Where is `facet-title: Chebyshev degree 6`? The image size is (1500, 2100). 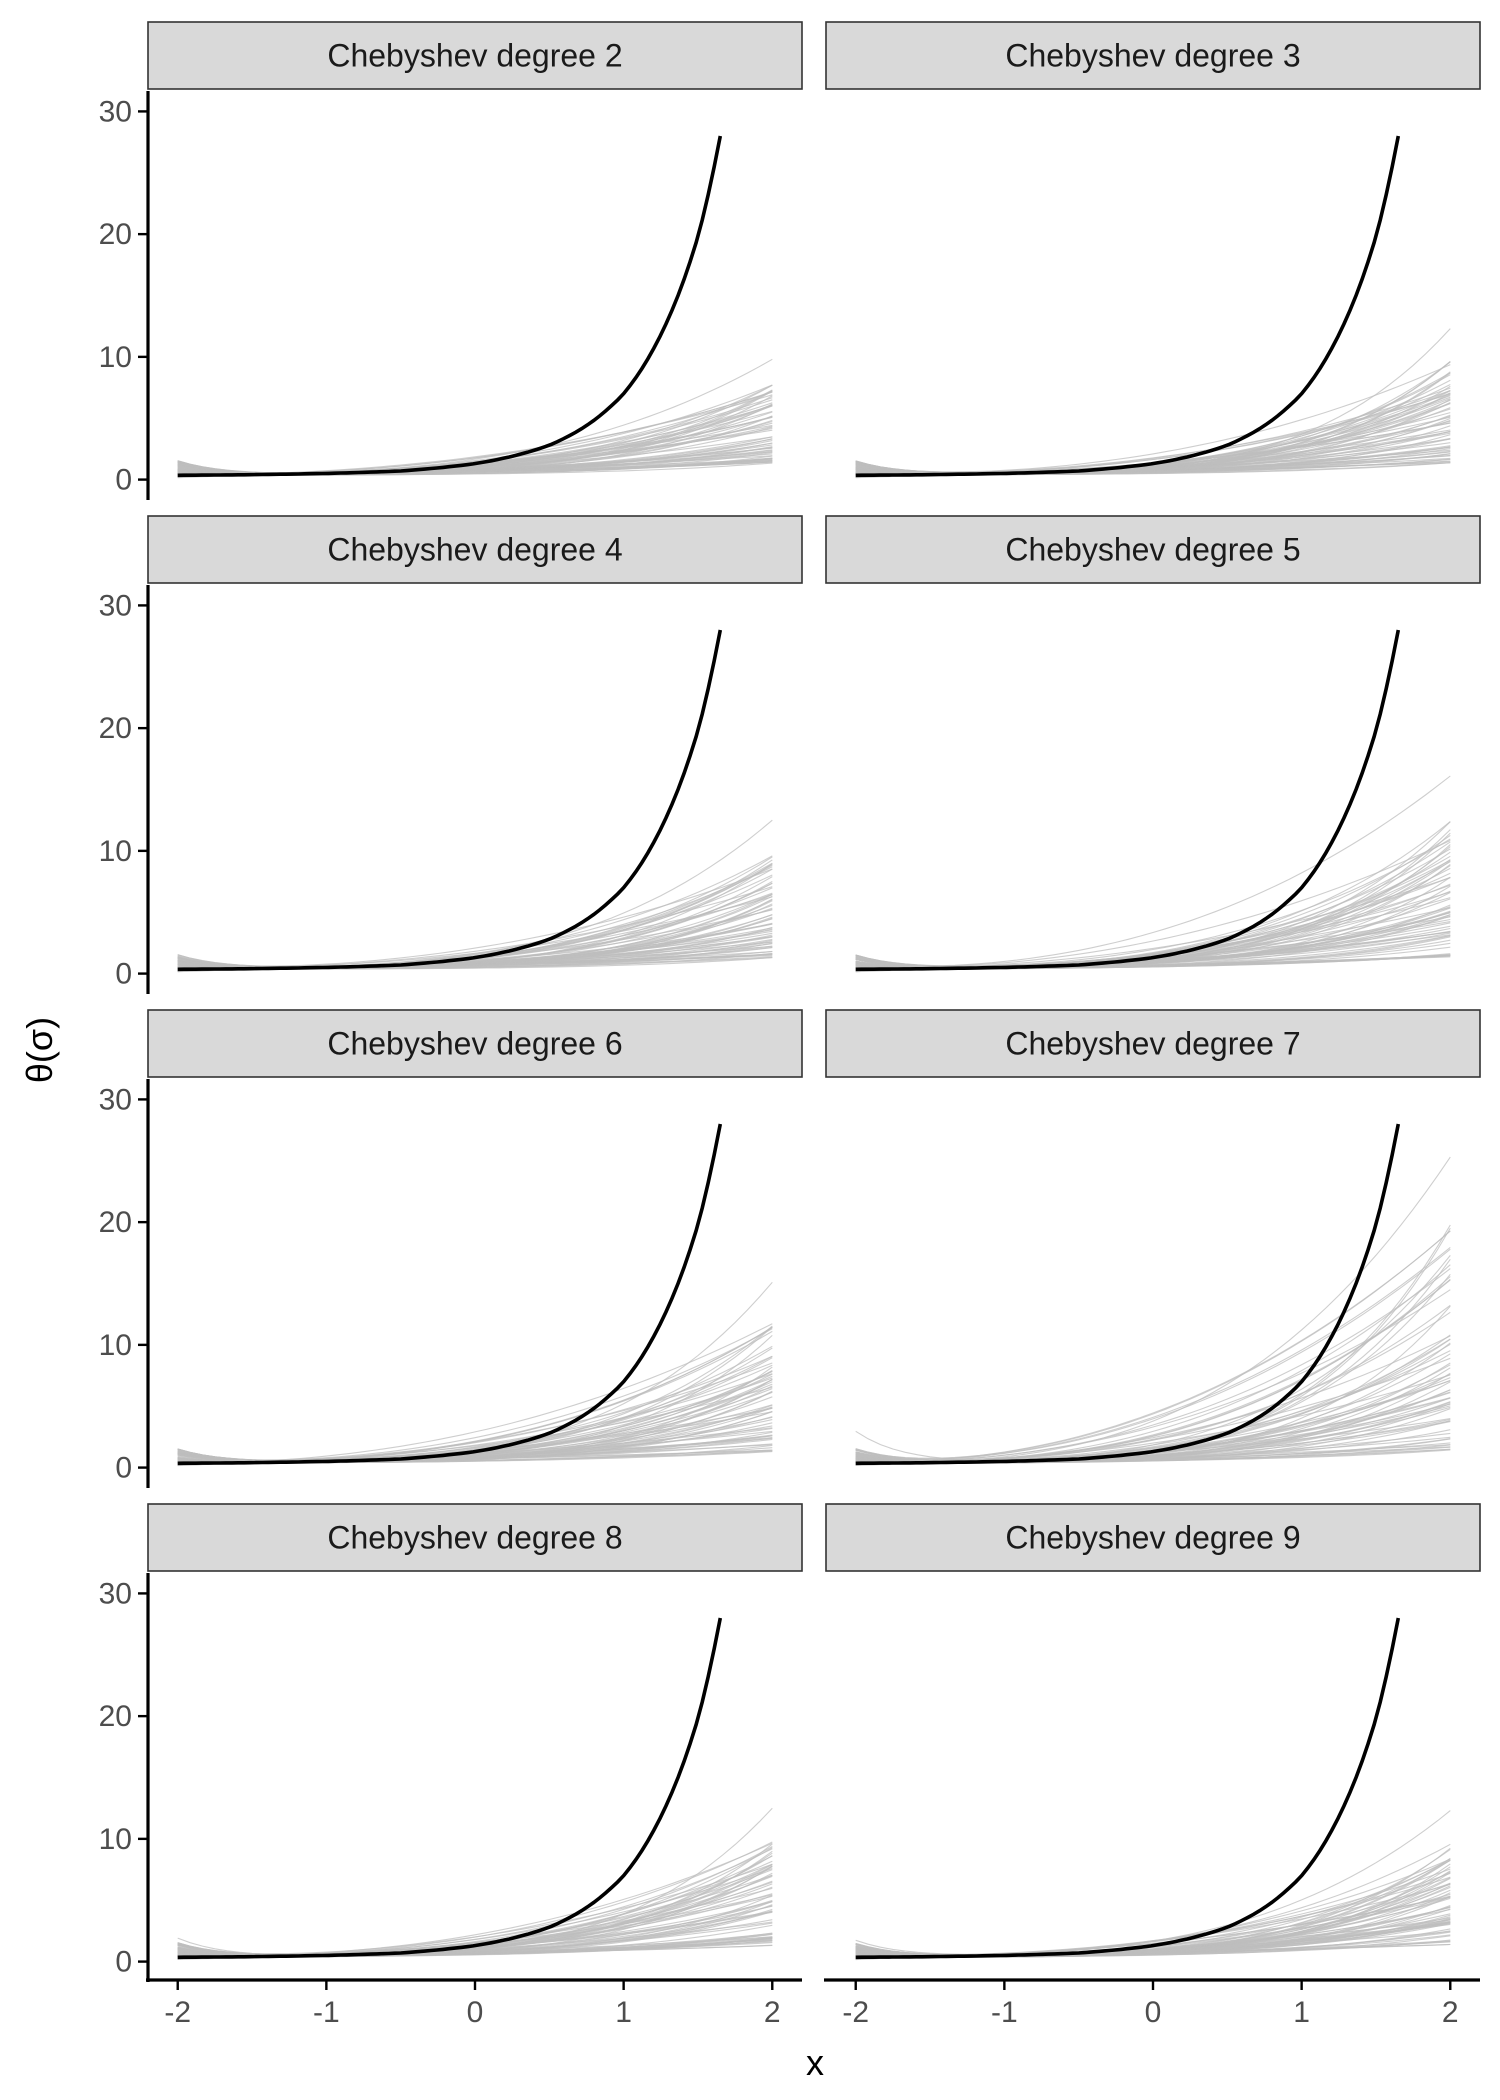 facet-title: Chebyshev degree 6 is located at coordinates (474, 1044).